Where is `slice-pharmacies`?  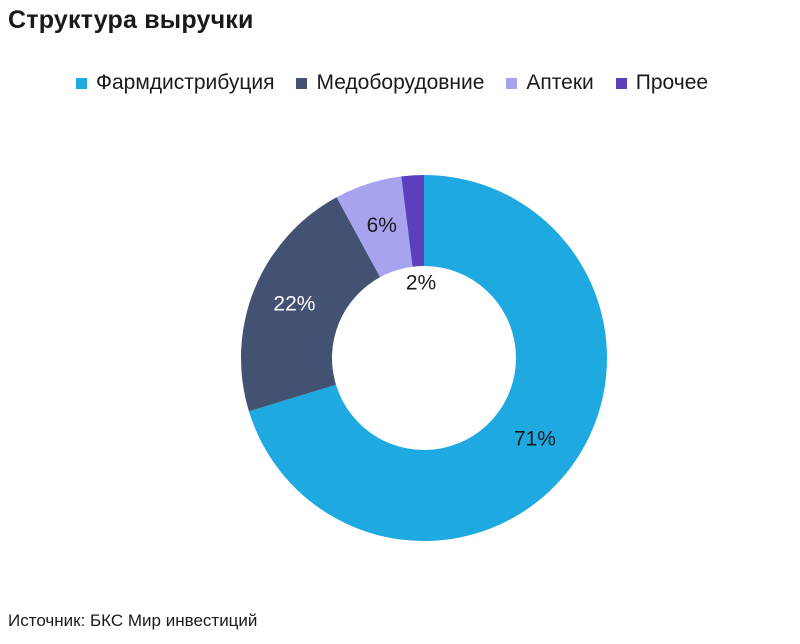 slice-pharmacies is located at coordinates (374, 227).